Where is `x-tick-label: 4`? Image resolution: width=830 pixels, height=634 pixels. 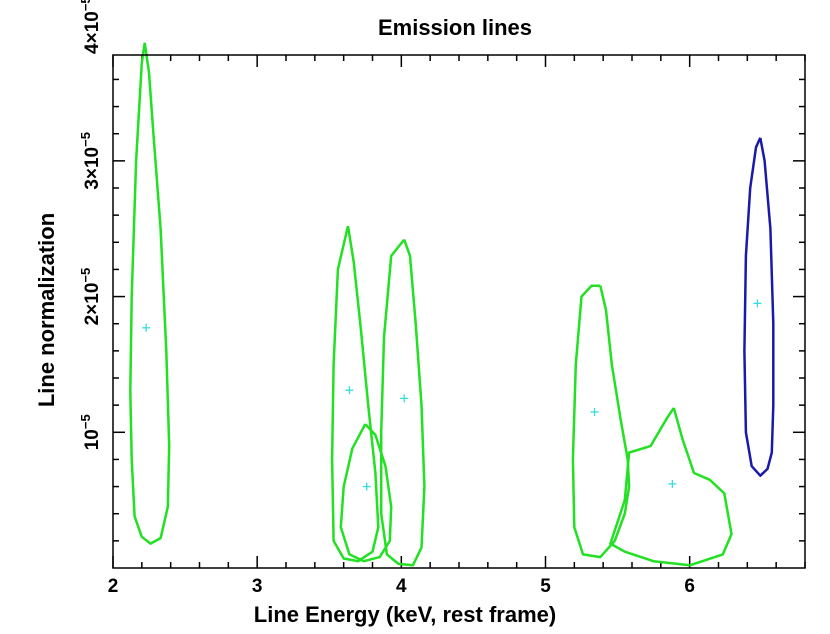
x-tick-label: 4 is located at coordinates (401, 586).